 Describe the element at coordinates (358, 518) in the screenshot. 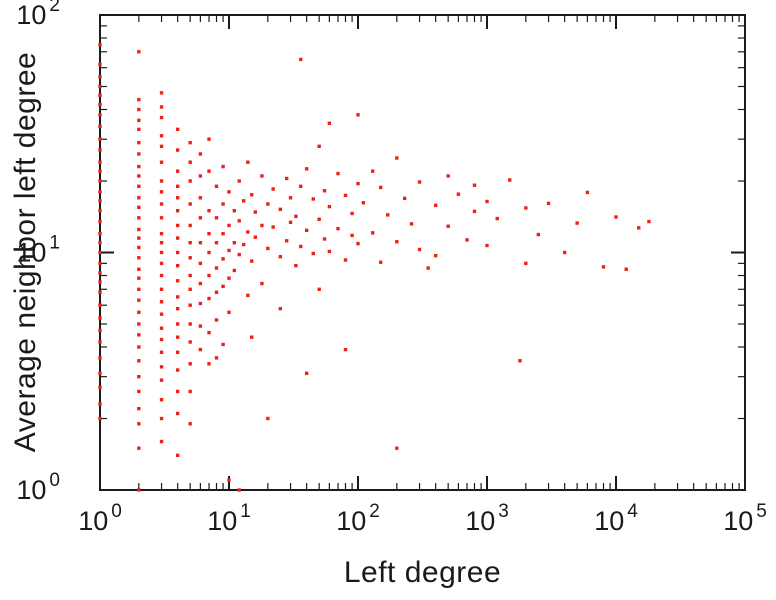

I see `x-tick-label: 10 2` at that location.